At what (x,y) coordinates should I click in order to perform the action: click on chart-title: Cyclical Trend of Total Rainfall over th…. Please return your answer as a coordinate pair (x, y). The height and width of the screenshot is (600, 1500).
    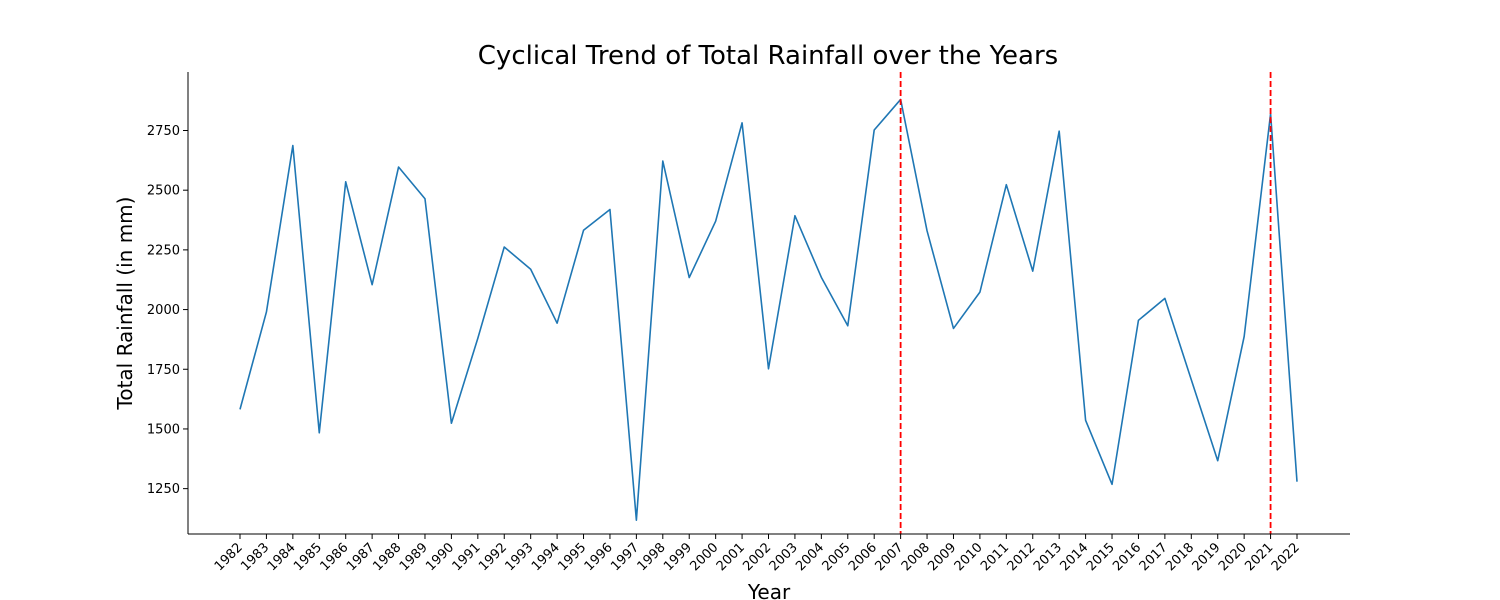
    Looking at the image, I should click on (768, 56).